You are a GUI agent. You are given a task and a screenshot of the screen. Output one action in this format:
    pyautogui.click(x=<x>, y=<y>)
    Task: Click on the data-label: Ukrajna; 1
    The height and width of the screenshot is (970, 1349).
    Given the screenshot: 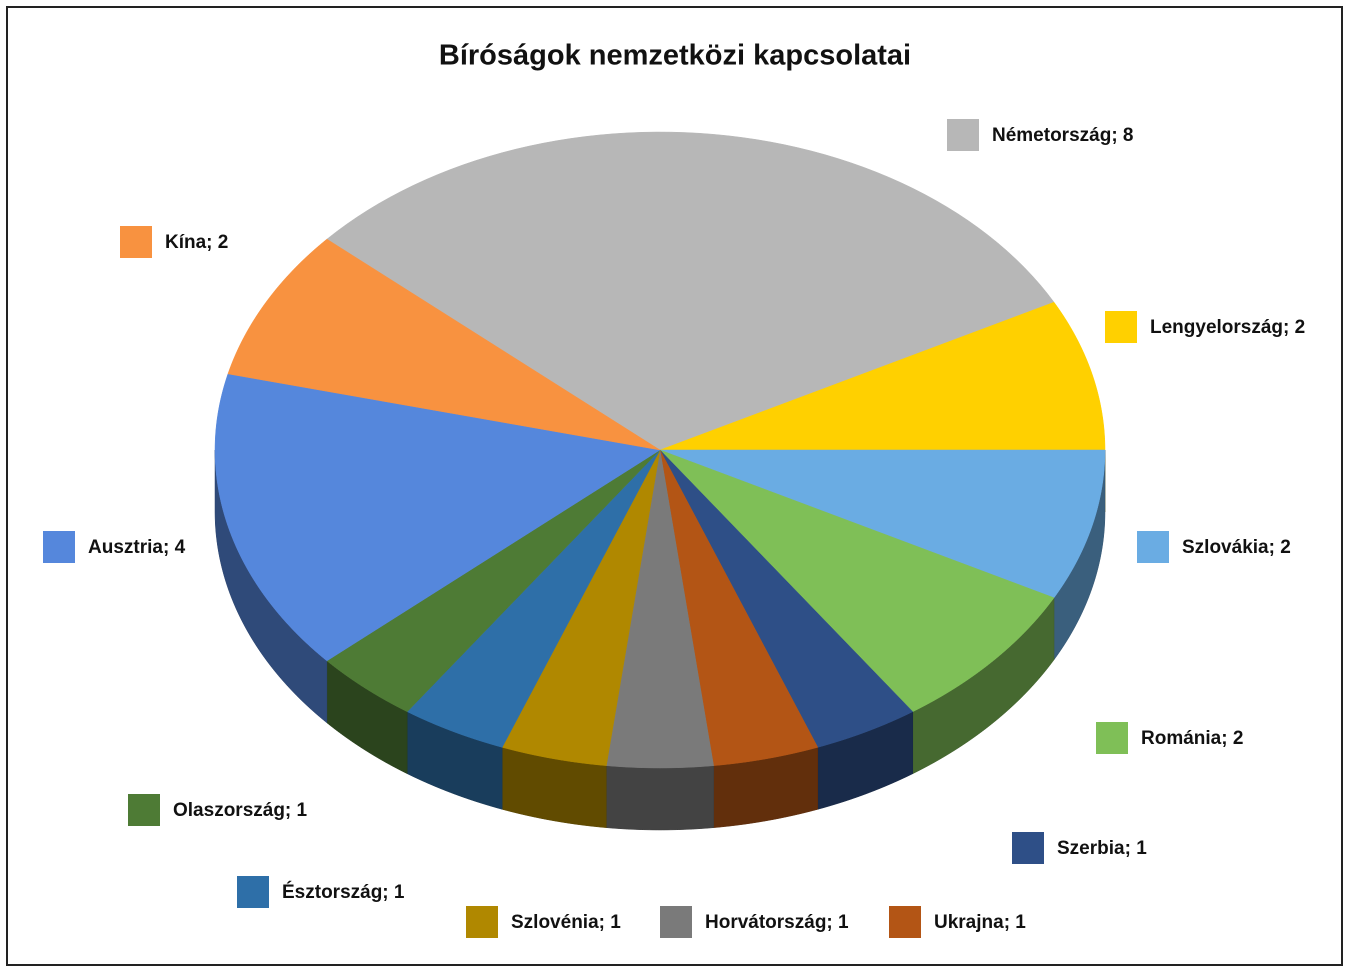 What is the action you would take?
    pyautogui.click(x=980, y=922)
    